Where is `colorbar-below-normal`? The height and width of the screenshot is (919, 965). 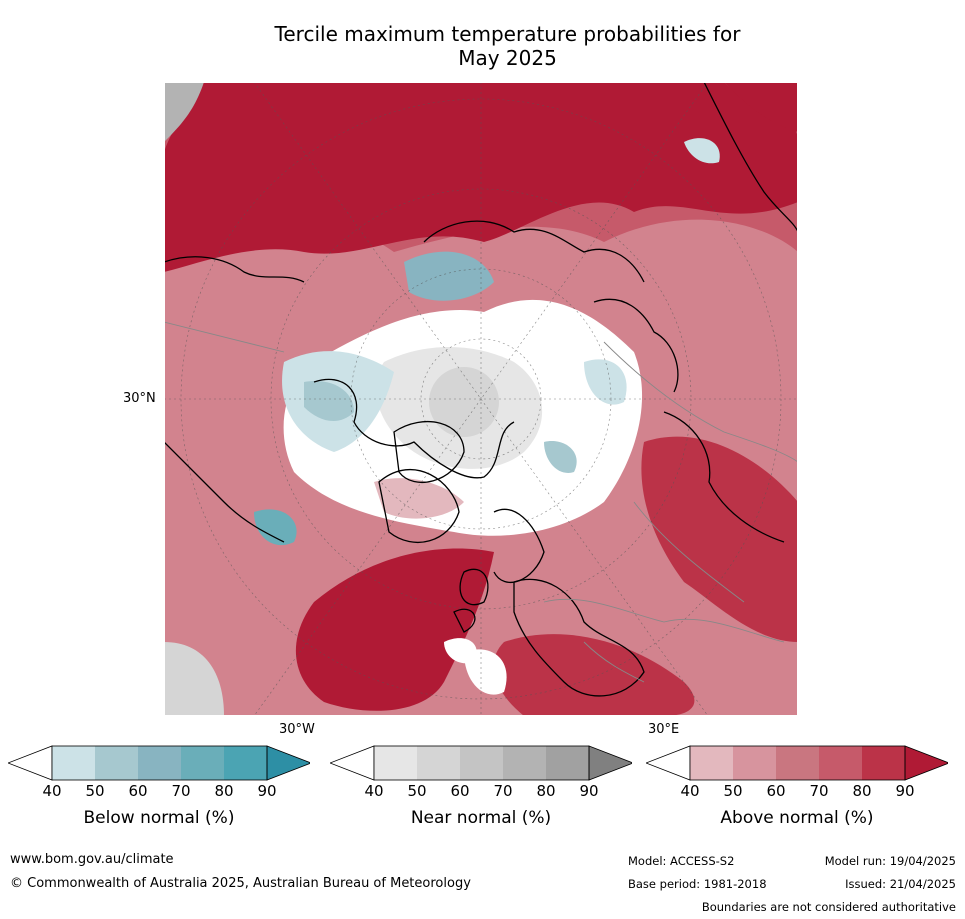 colorbar-below-normal is located at coordinates (159, 763).